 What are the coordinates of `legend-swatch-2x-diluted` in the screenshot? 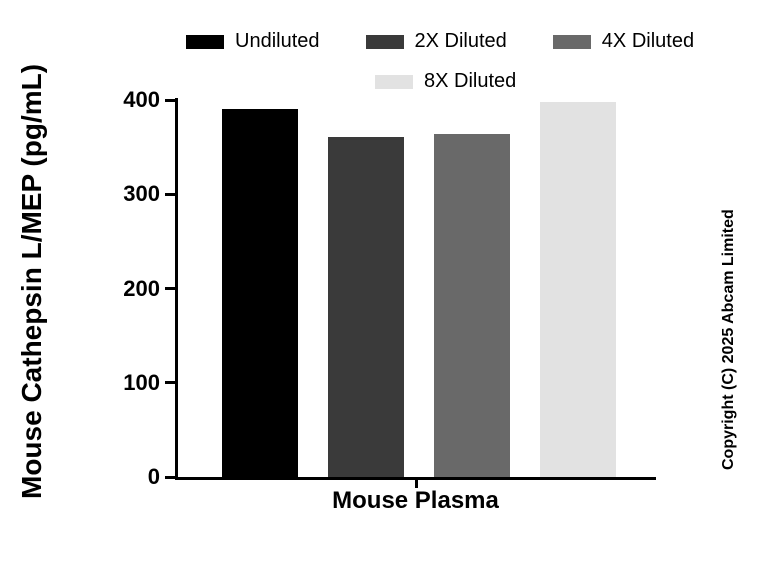 It's located at (384, 41).